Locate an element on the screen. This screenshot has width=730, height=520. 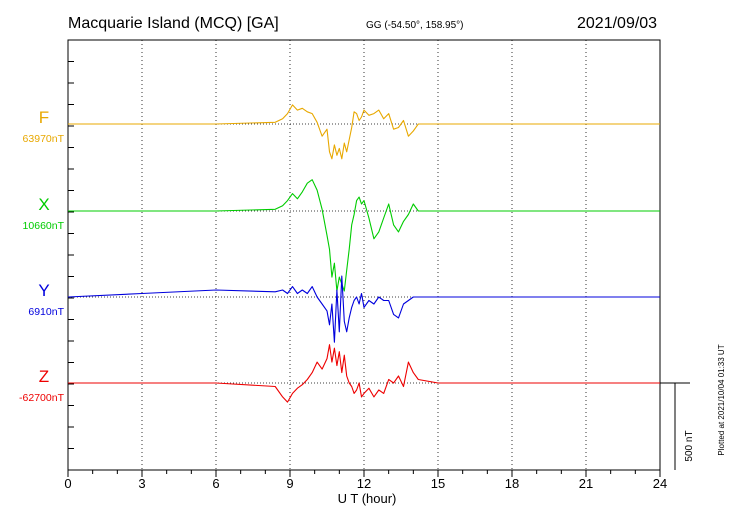
station-coords: GG (-54.50°, 158.95°) is located at coordinates (415, 25).